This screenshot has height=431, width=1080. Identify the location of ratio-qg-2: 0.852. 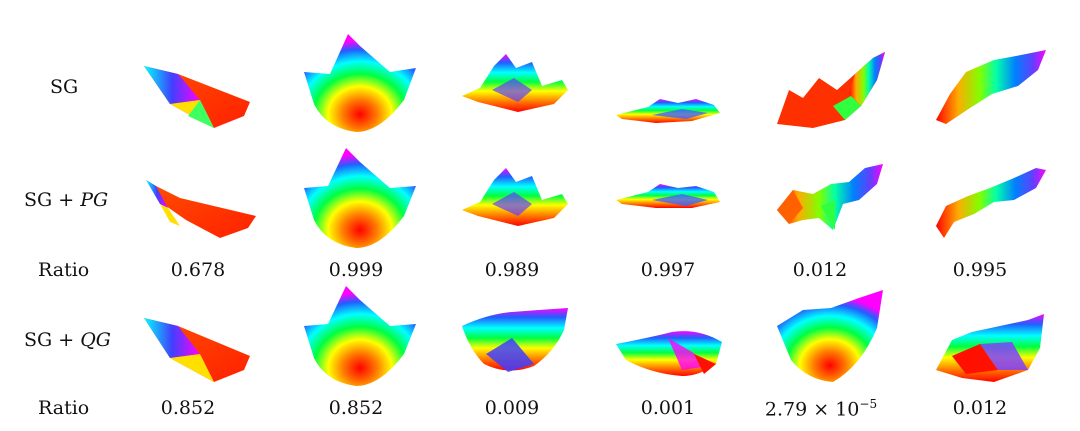
(356, 408).